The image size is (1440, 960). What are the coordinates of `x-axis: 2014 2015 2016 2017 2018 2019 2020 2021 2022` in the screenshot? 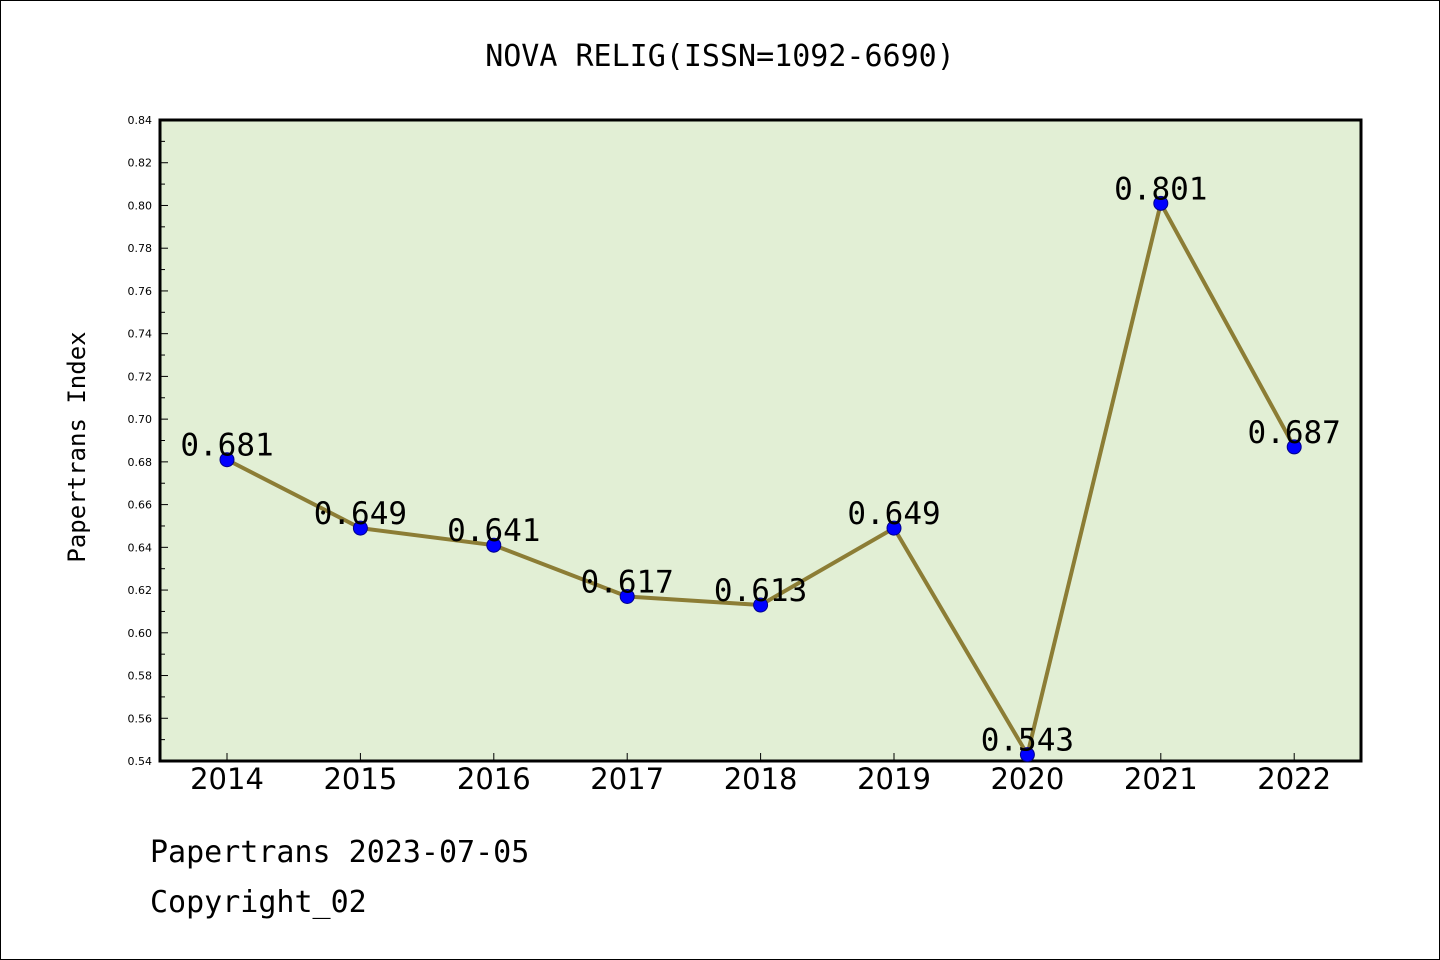 It's located at (760, 774).